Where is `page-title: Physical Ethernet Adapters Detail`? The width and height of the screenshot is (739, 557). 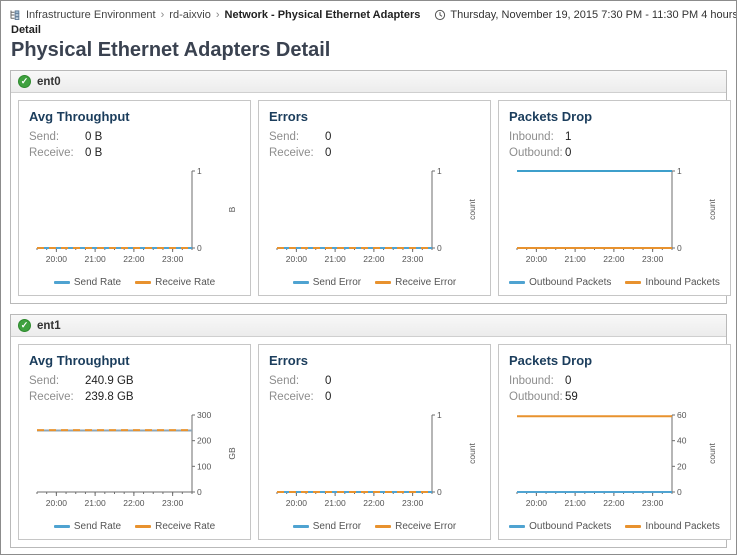 page-title: Physical Ethernet Adapters Detail is located at coordinates (171, 50).